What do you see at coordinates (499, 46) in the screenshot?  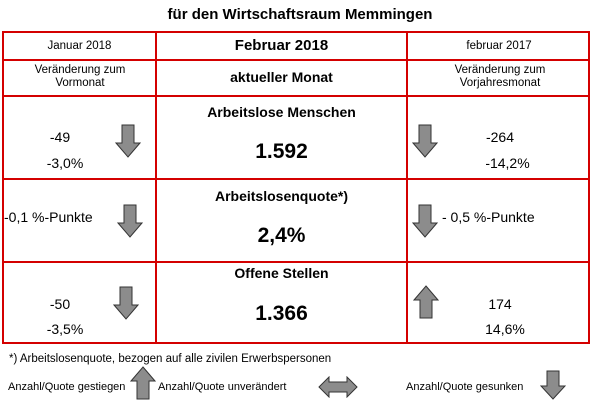 I see `header-right-month: februar 2017` at bounding box center [499, 46].